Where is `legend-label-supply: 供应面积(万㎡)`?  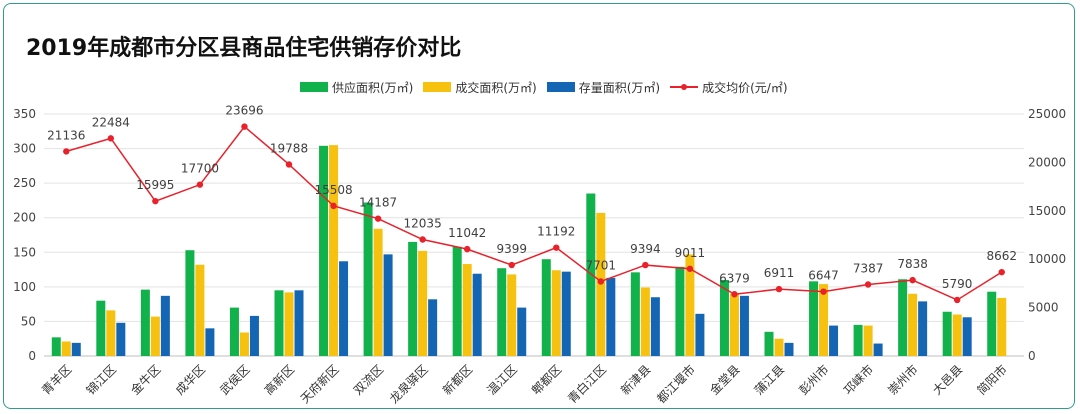 legend-label-supply: 供应面积(万㎡) is located at coordinates (373, 87).